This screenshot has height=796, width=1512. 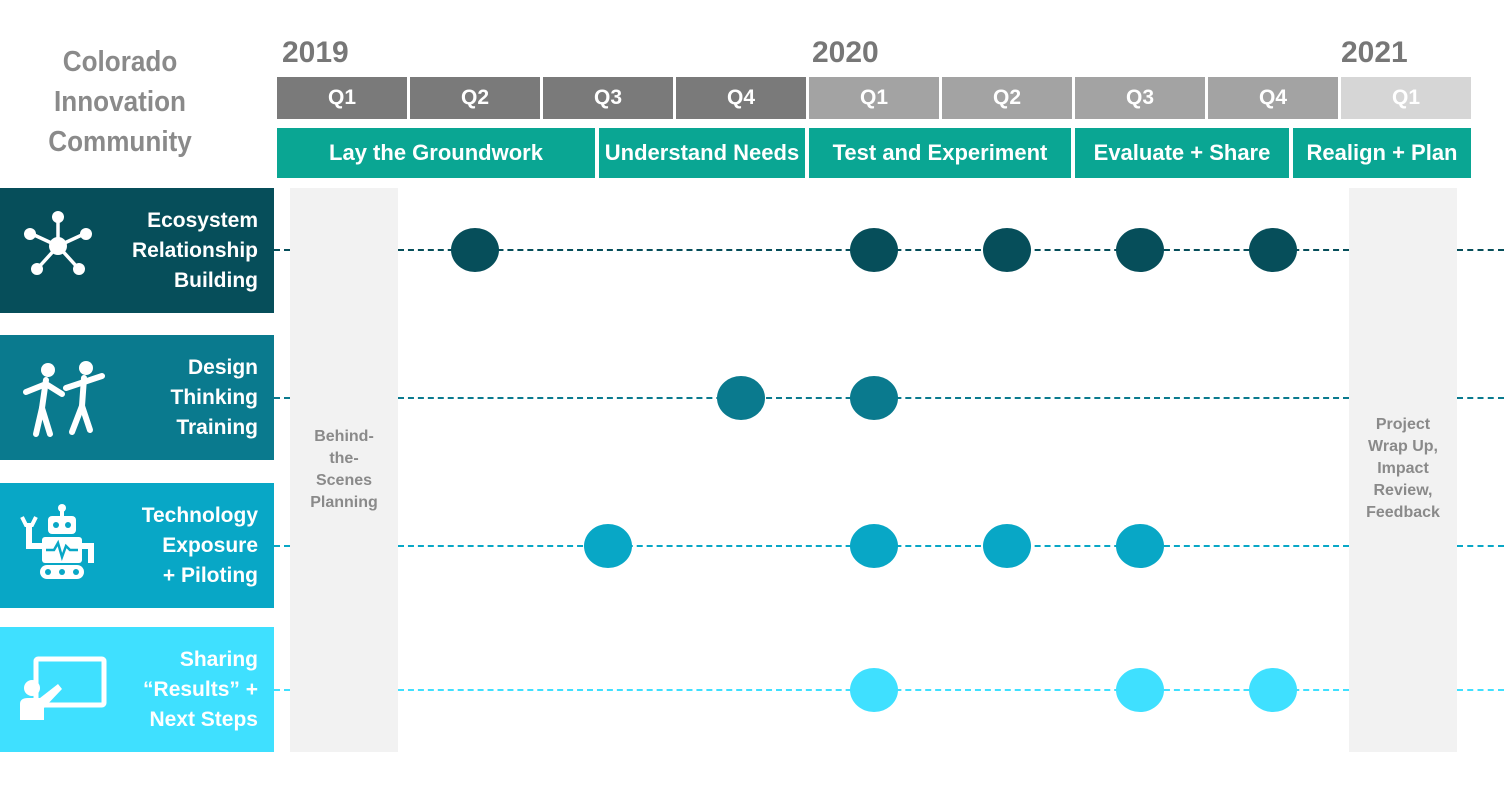 I want to click on row-band-sharing, so click(x=137, y=689).